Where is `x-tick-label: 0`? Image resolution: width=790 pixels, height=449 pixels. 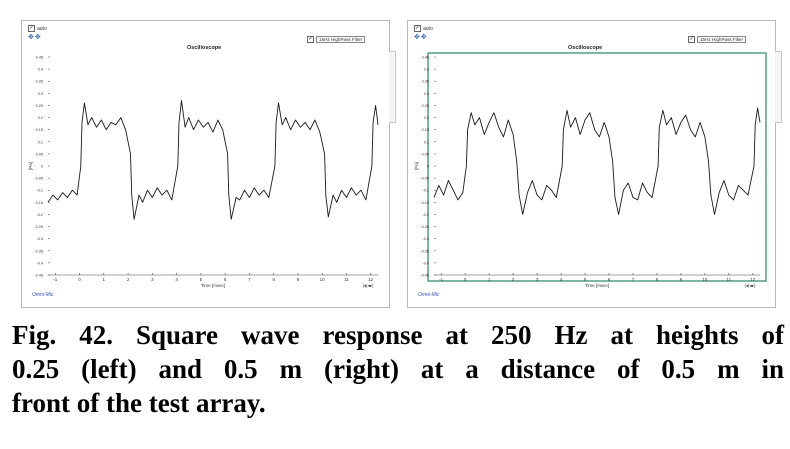 x-tick-label: 0 is located at coordinates (79, 279).